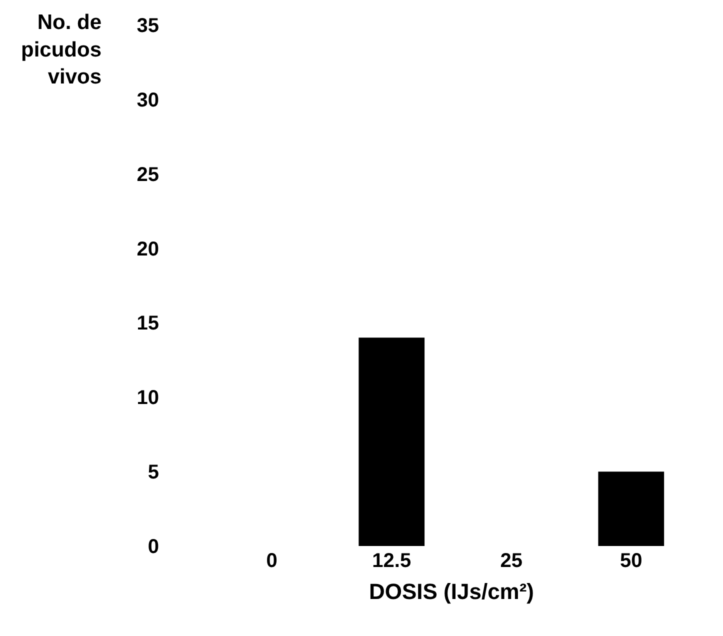 Image resolution: width=723 pixels, height=636 pixels. What do you see at coordinates (511, 561) in the screenshot?
I see `x-tick-label: 25` at bounding box center [511, 561].